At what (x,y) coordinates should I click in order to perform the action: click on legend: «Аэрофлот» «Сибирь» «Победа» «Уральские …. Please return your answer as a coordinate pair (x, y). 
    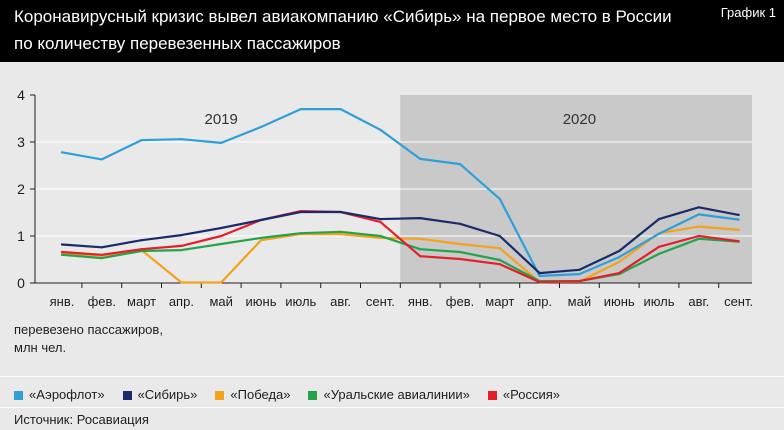
    Looking at the image, I should click on (287, 395).